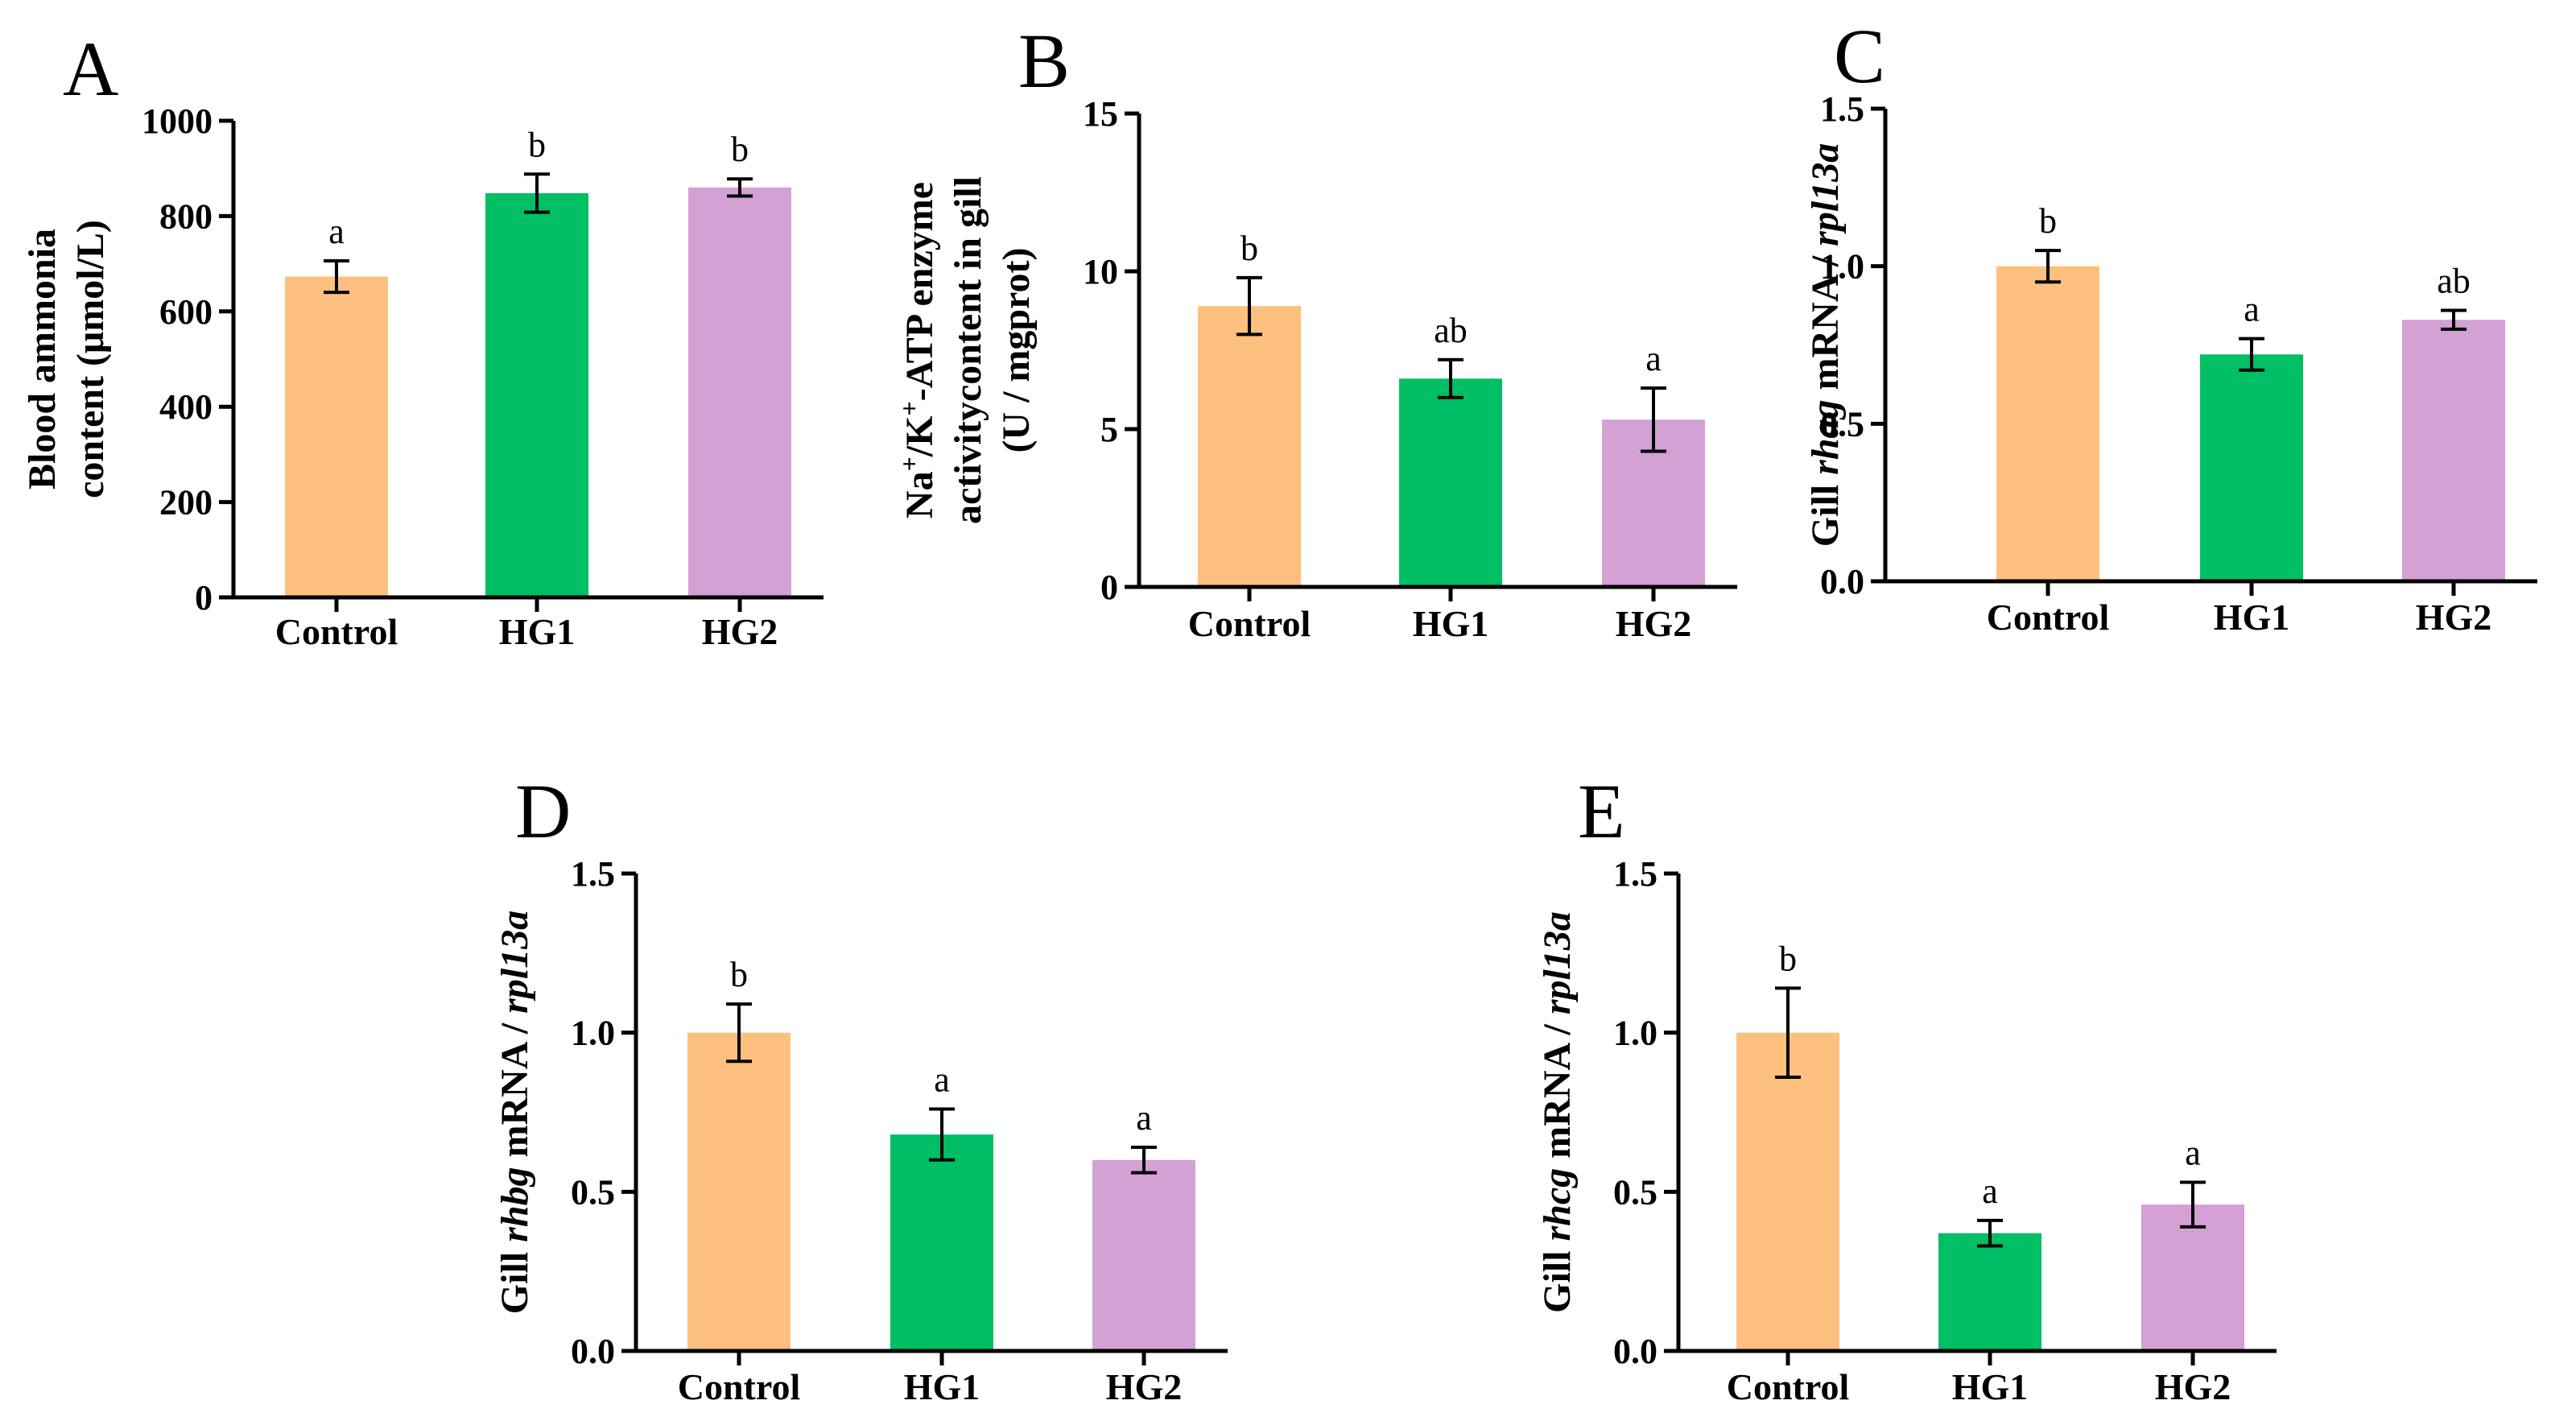 This screenshot has width=2576, height=1421. I want to click on y-axis-label-part: rhbg, so click(514, 1204).